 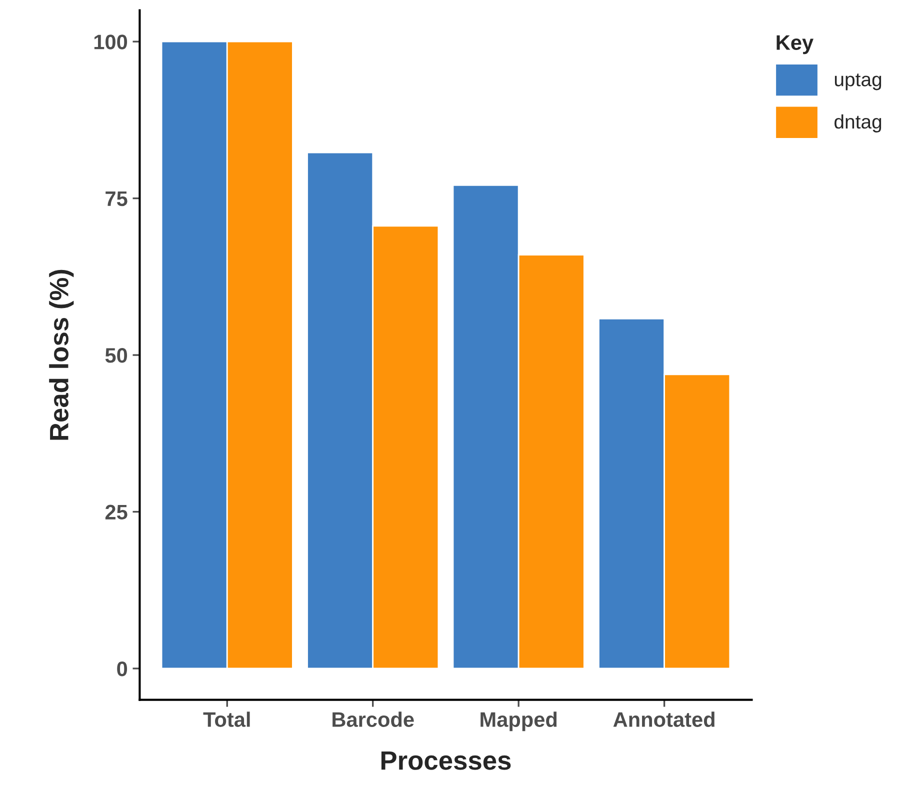 I want to click on x-tick-label: Annotated, so click(x=663, y=719).